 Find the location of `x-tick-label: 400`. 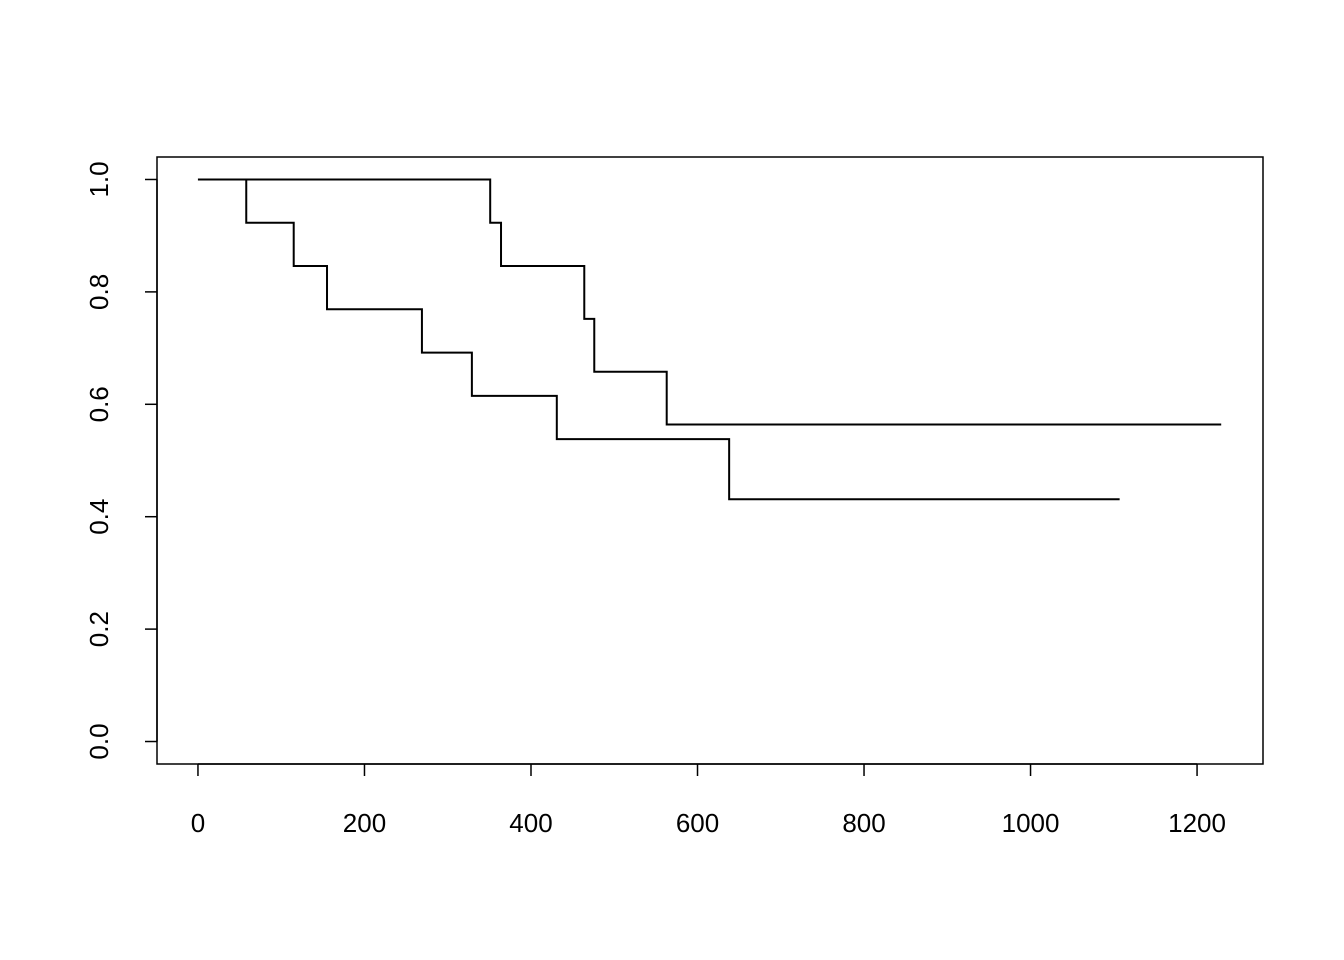

x-tick-label: 400 is located at coordinates (530, 823).